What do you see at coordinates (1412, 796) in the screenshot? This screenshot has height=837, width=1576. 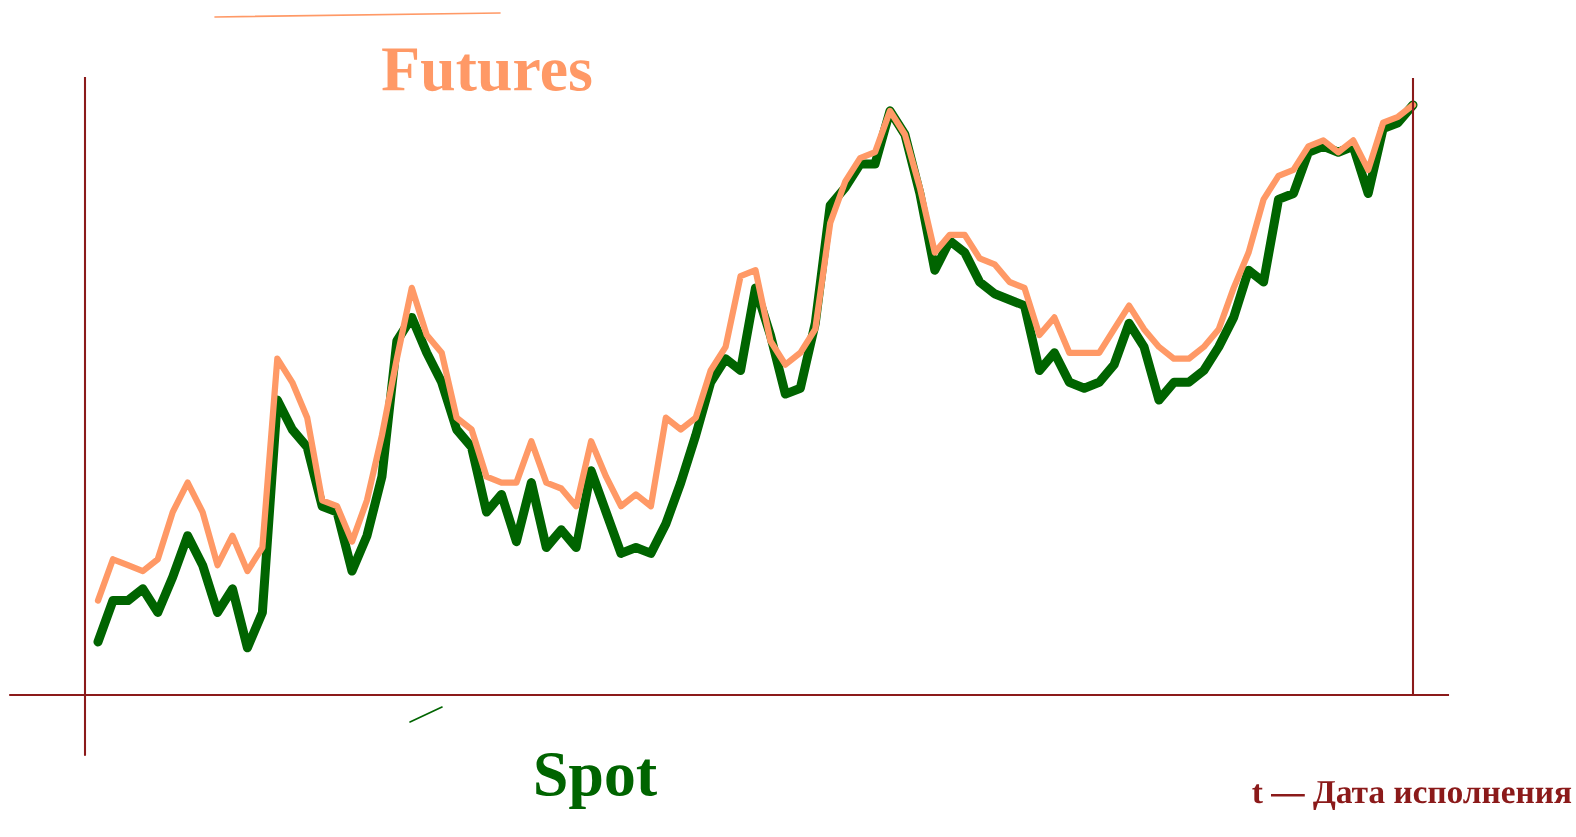 I see `text: t — Дата исполнения` at bounding box center [1412, 796].